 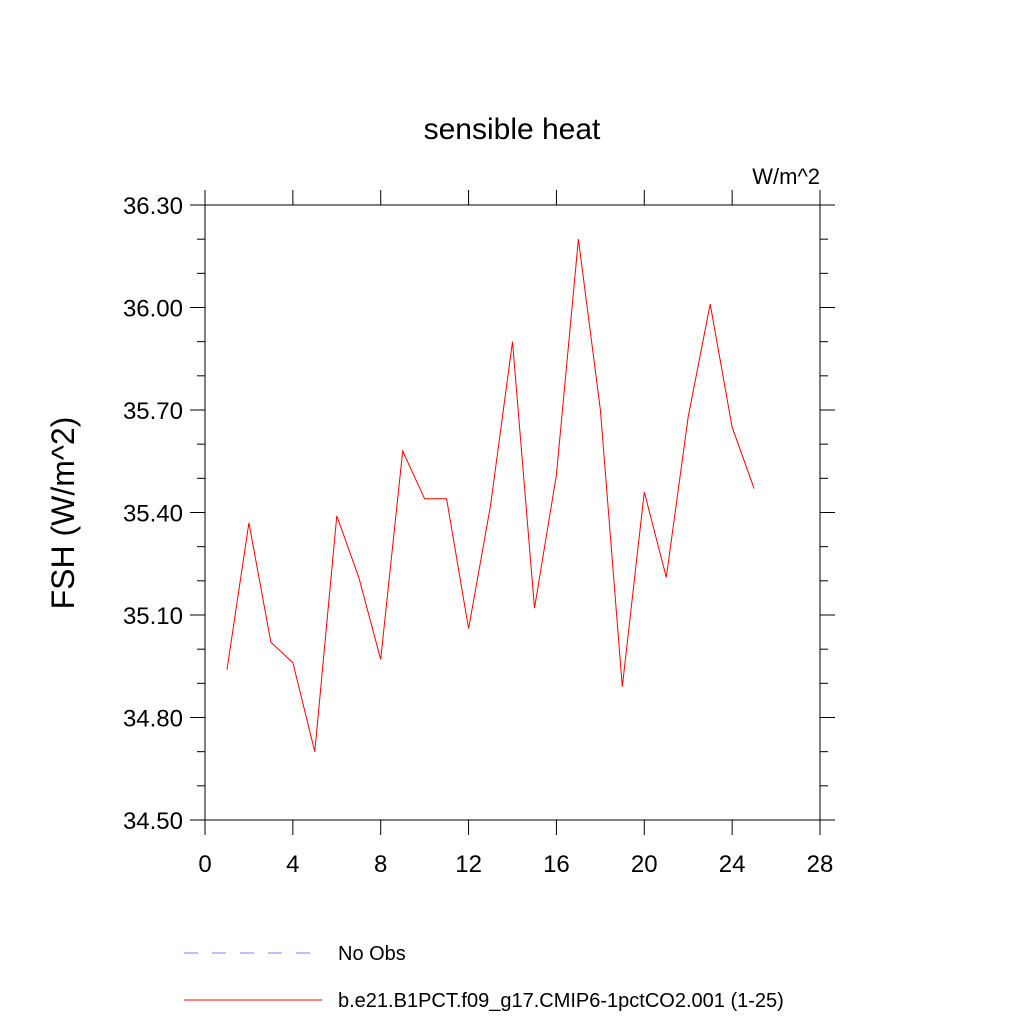 I want to click on units-label: W/m^2, so click(x=786, y=176).